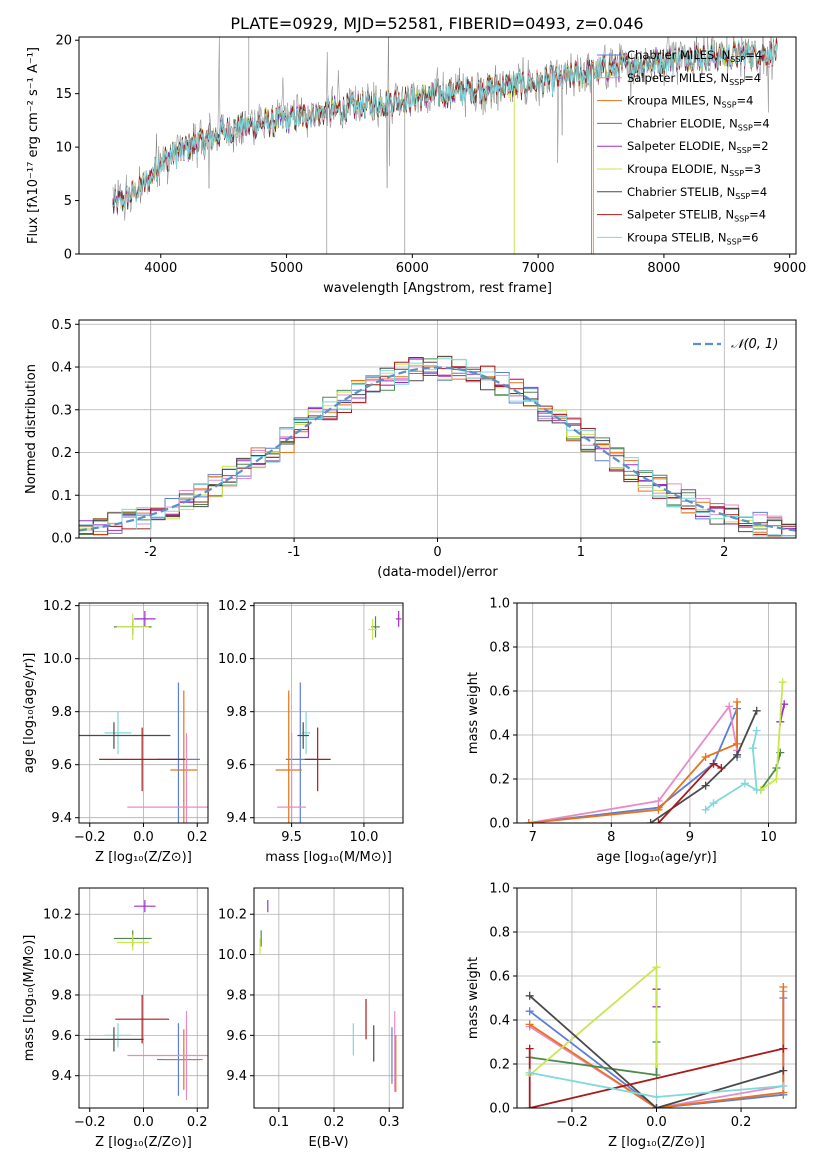 This screenshot has height=1170, width=819. Describe the element at coordinates (698, 147) in the screenshot. I see `legend-entry: Salpeter ELODIE, NSSP=2` at that location.